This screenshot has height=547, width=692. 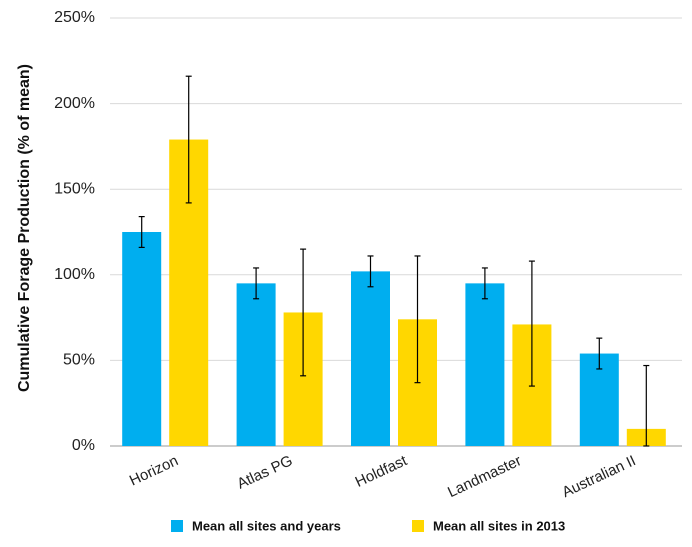 What do you see at coordinates (499, 525) in the screenshot?
I see `legend-label: Mean all sites in 2013` at bounding box center [499, 525].